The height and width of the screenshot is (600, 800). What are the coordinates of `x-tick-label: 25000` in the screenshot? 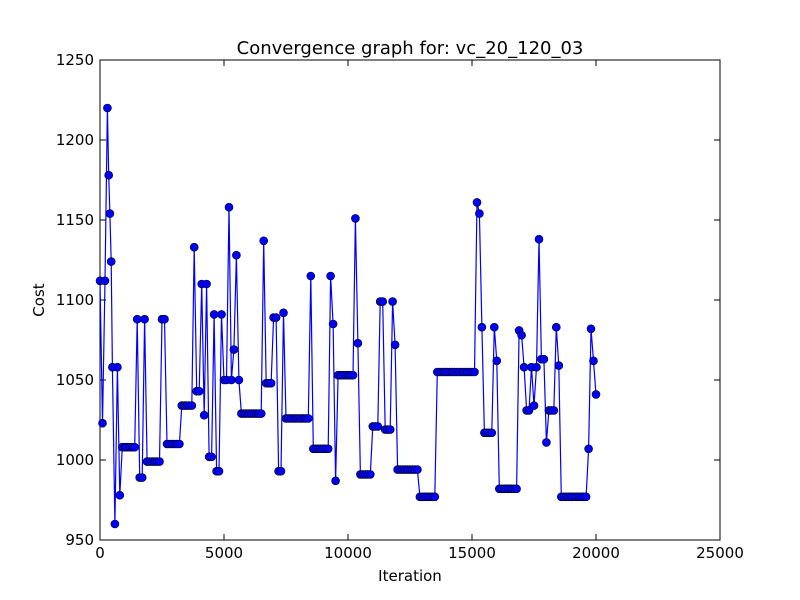 It's located at (720, 553).